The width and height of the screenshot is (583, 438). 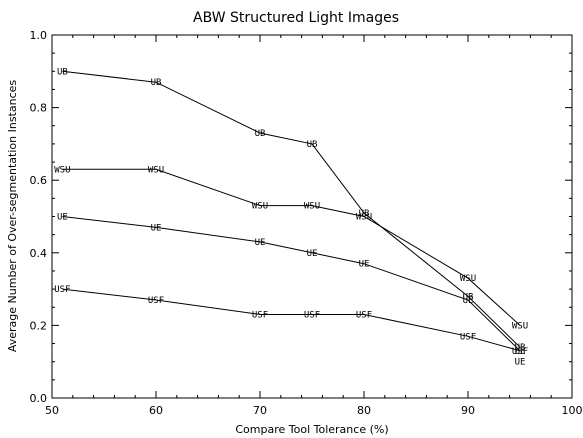 What do you see at coordinates (39, 180) in the screenshot?
I see `y-tick-label: 0.6` at bounding box center [39, 180].